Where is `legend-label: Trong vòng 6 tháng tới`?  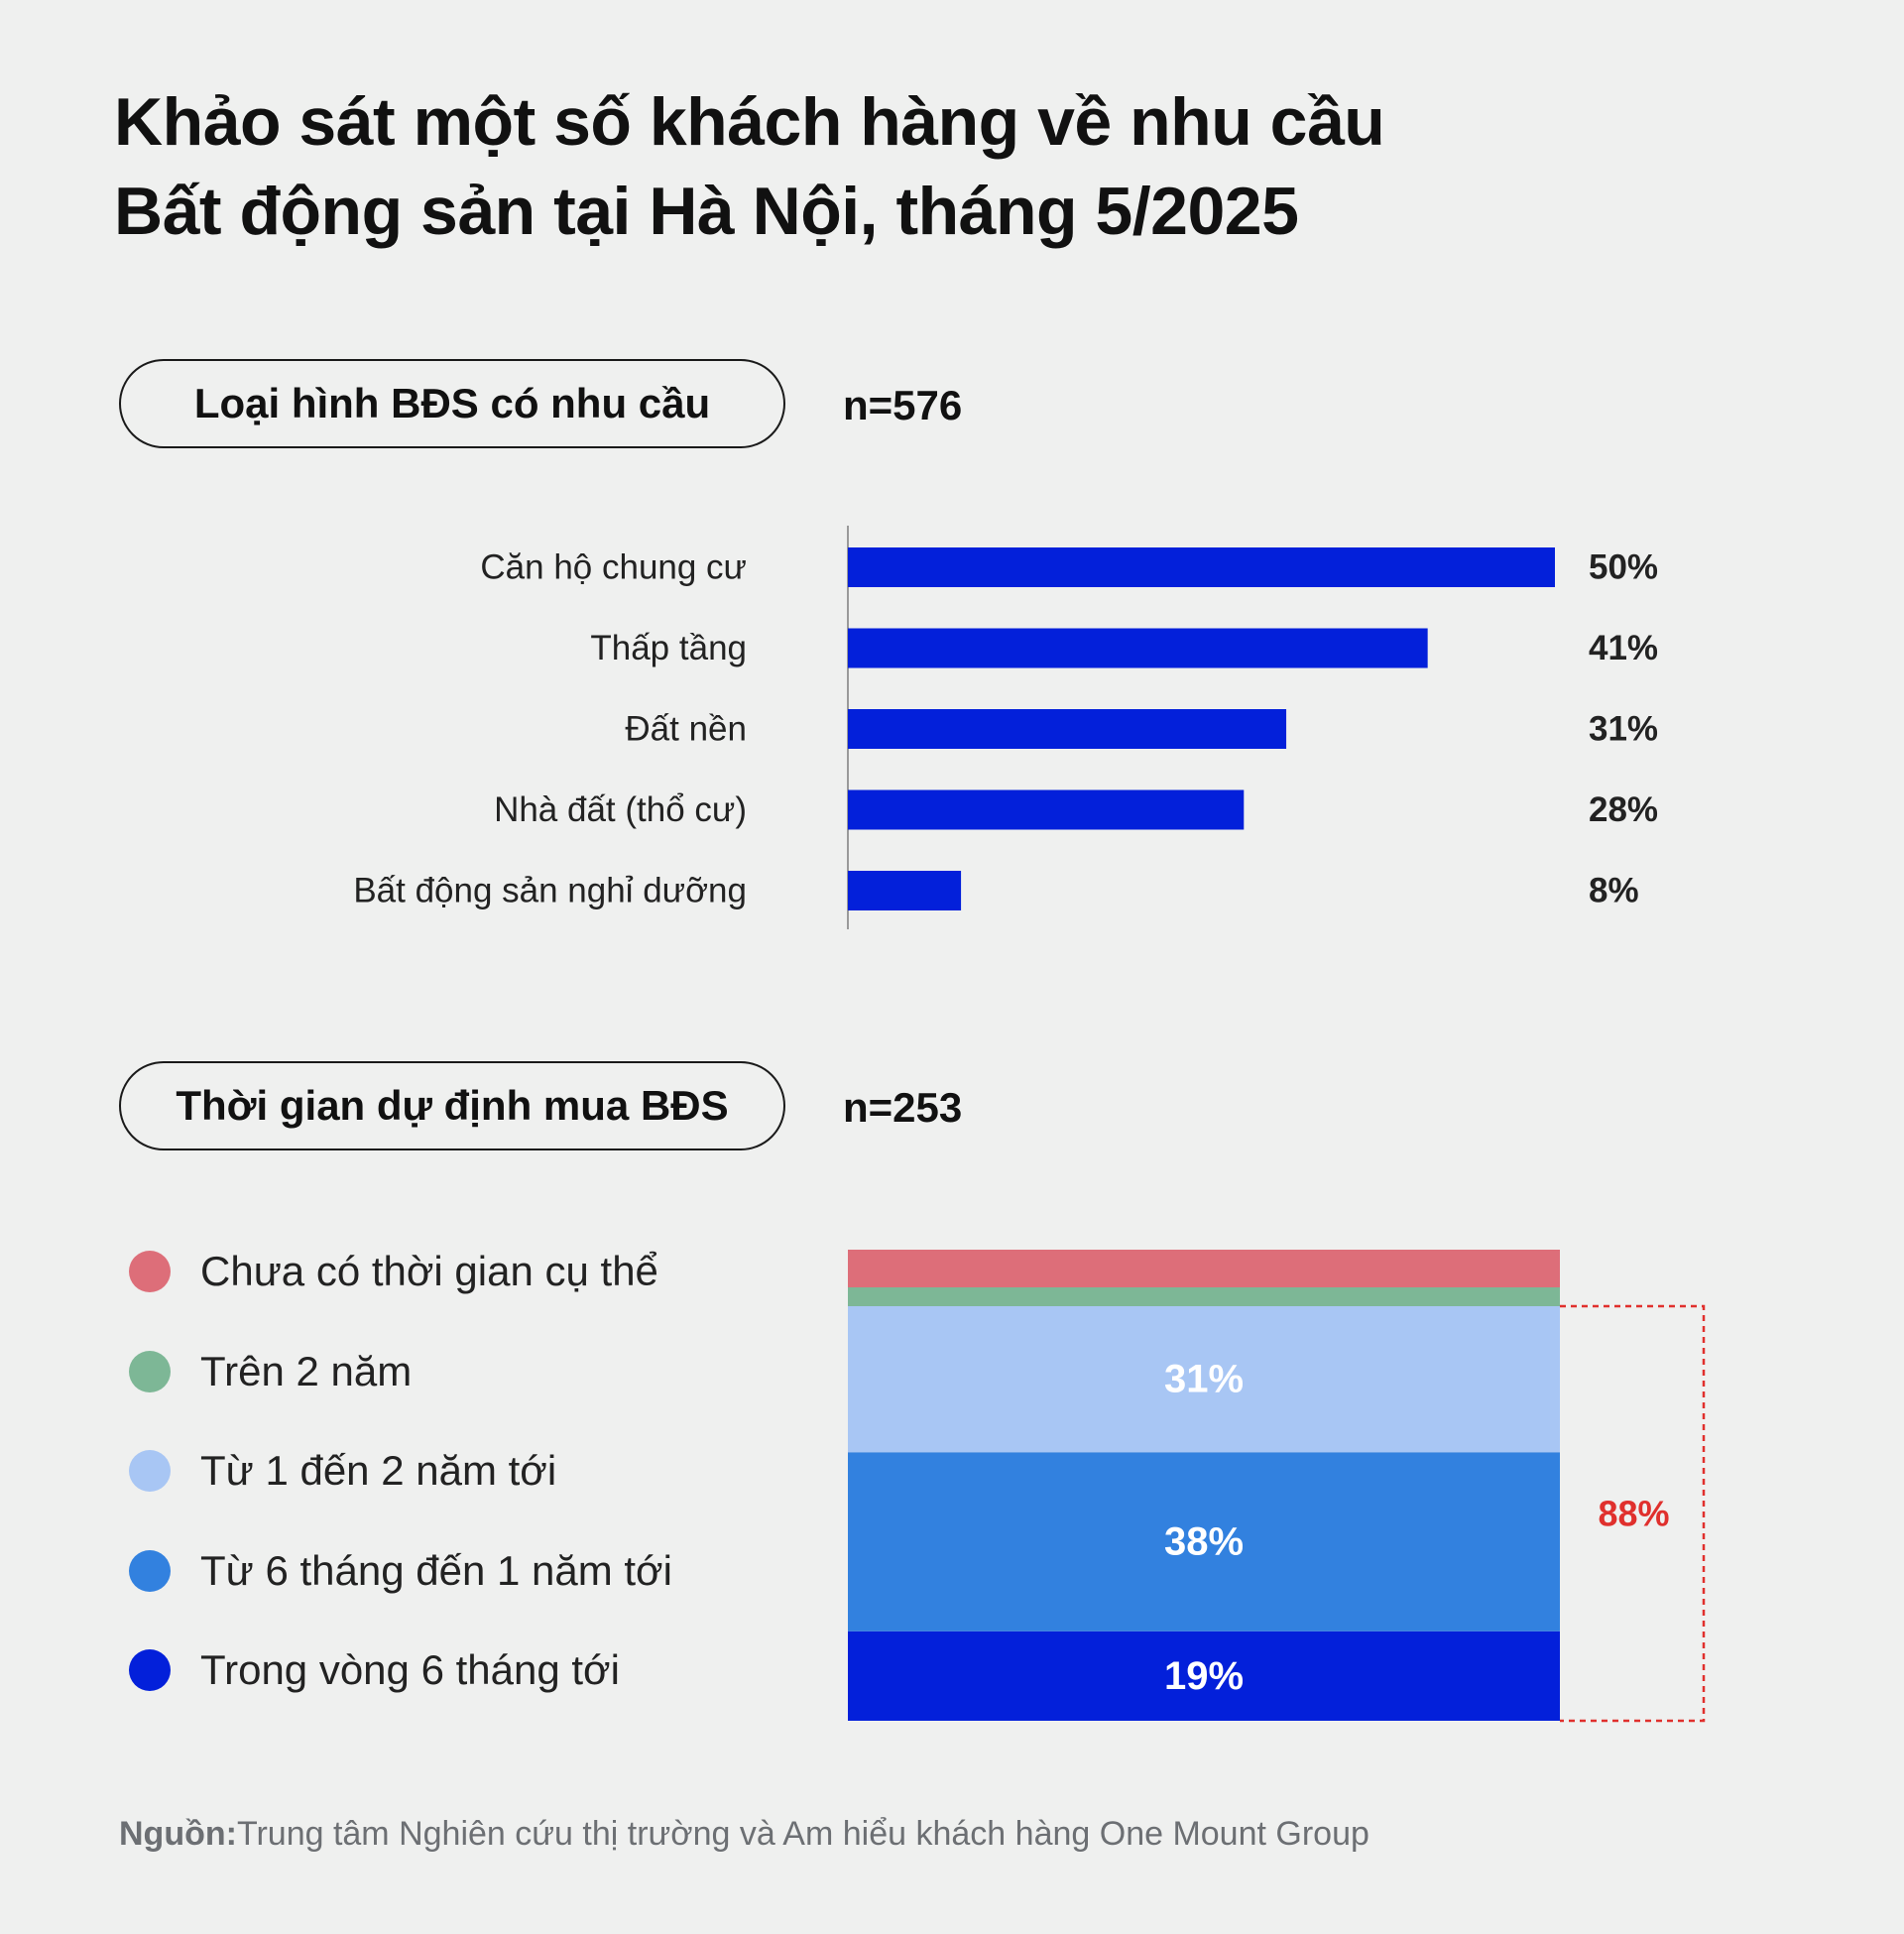 legend-label: Trong vòng 6 tháng tới is located at coordinates (410, 1669).